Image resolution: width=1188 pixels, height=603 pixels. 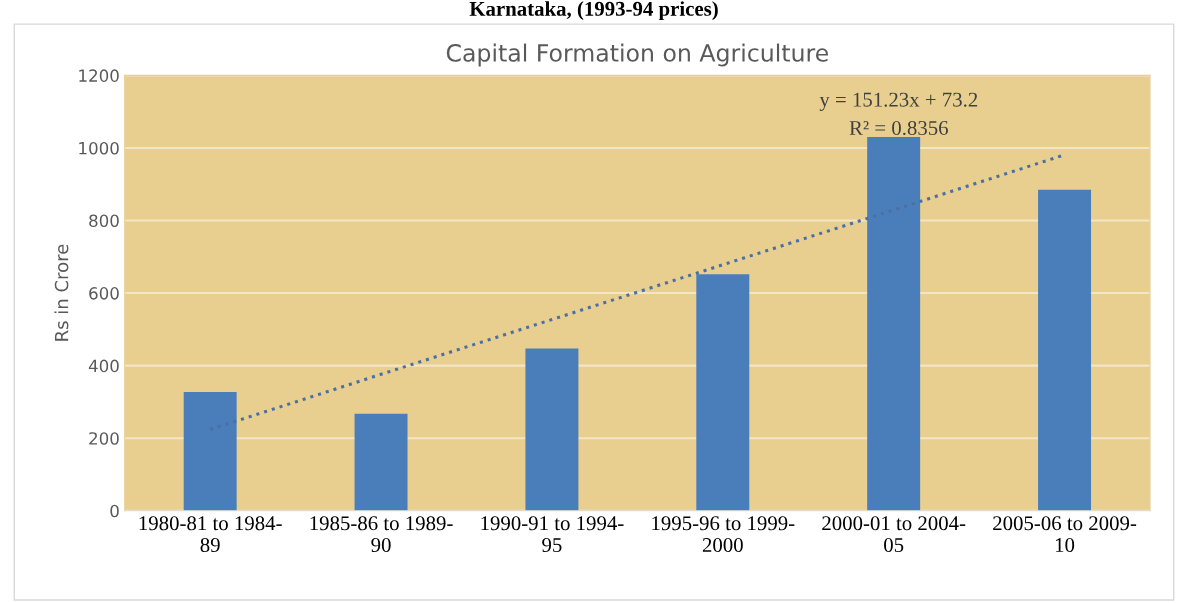 What do you see at coordinates (552, 534) in the screenshot?
I see `x-tick-label: 1990-91 to 1994-95` at bounding box center [552, 534].